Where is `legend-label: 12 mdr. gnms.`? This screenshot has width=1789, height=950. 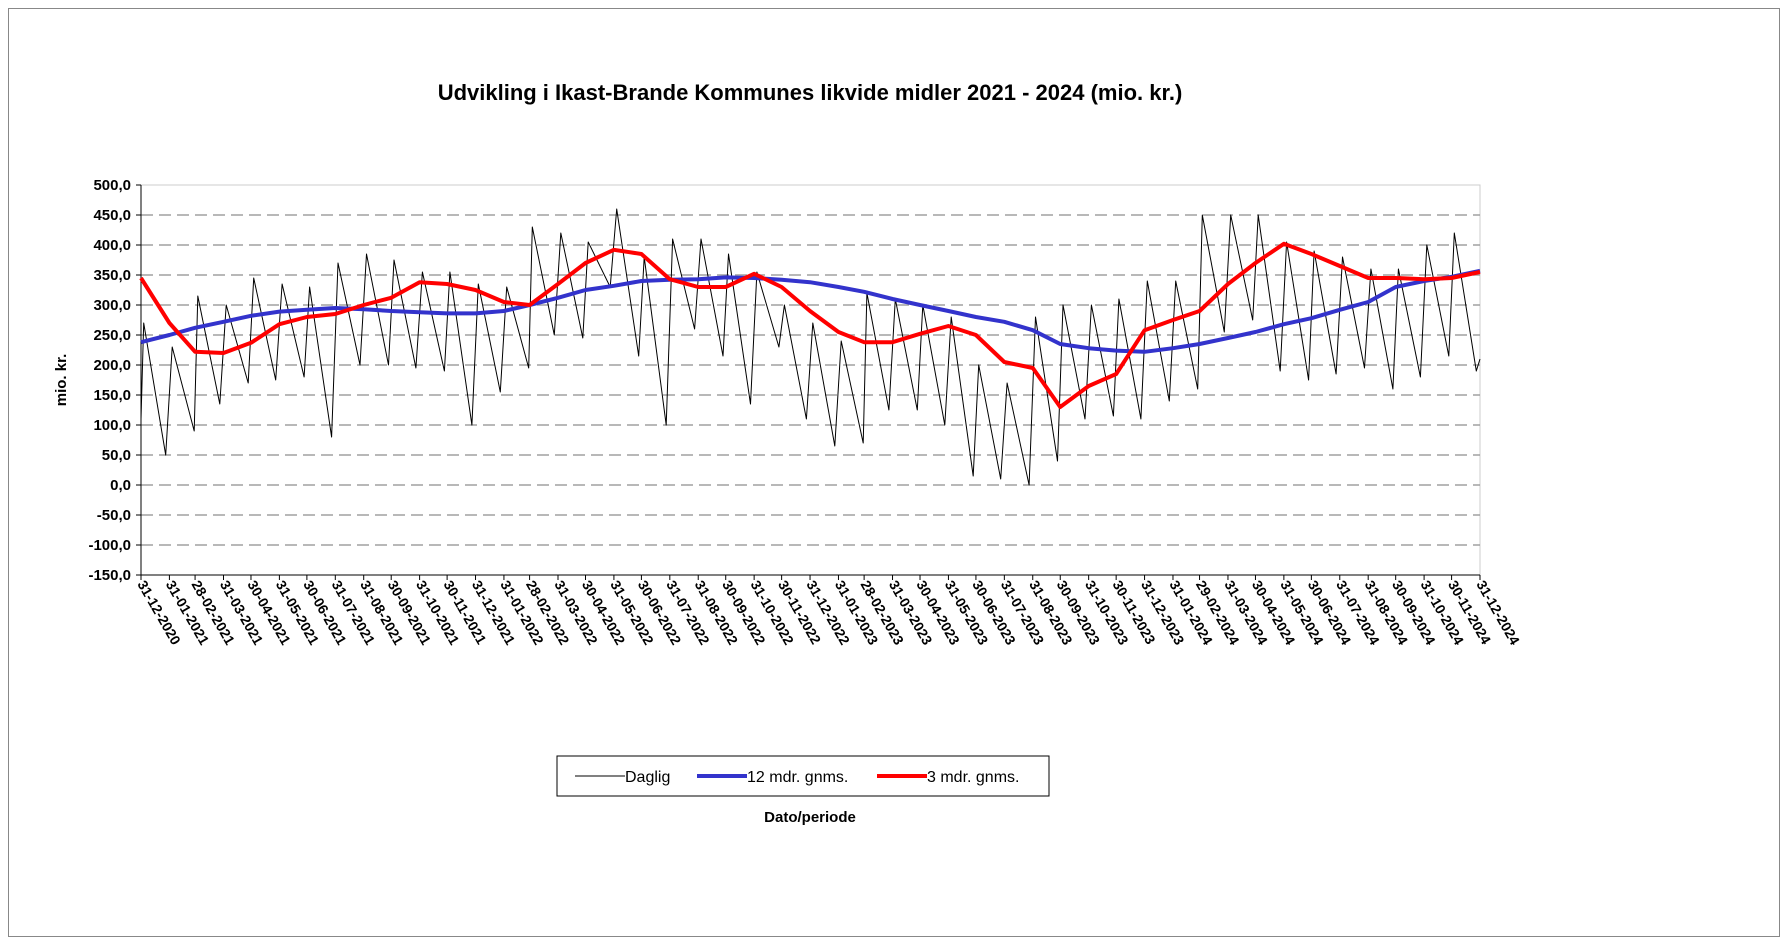
legend-label: 12 mdr. gnms. is located at coordinates (797, 777).